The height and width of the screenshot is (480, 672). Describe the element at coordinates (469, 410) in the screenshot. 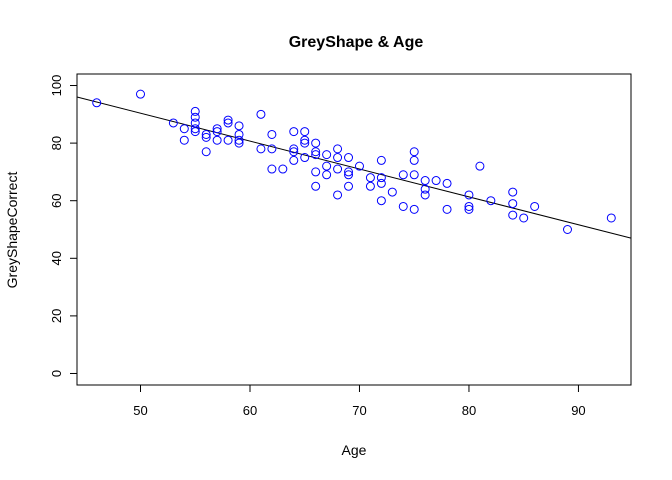

I see `x-tick-label: 80` at that location.